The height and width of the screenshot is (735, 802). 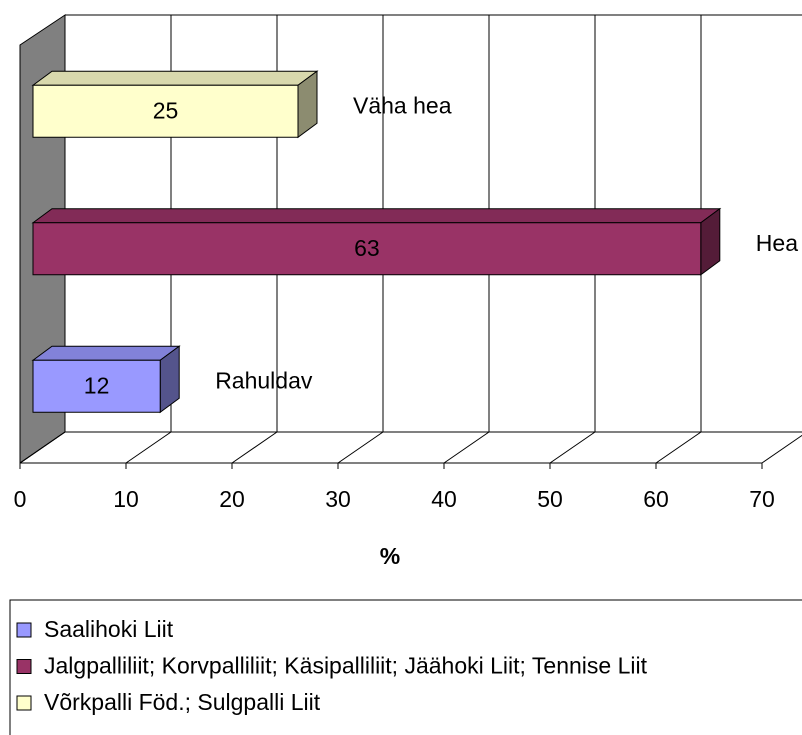 What do you see at coordinates (20, 499) in the screenshot?
I see `x-tick-label: 0` at bounding box center [20, 499].